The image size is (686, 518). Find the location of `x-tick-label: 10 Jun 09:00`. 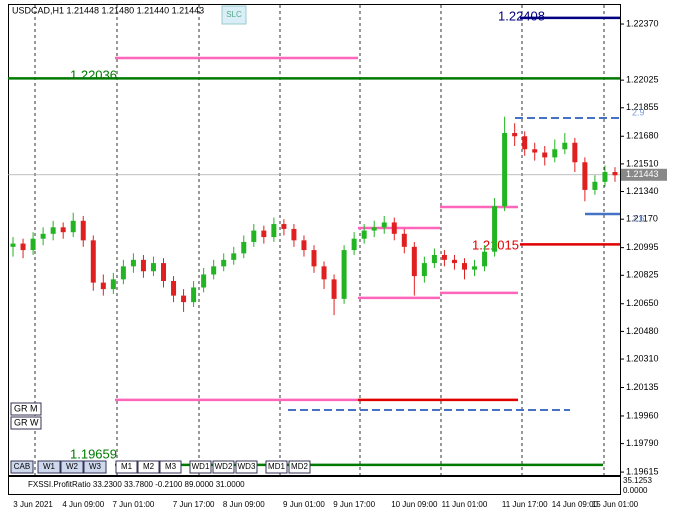

x-tick-label: 10 Jun 09:00 is located at coordinates (414, 504).